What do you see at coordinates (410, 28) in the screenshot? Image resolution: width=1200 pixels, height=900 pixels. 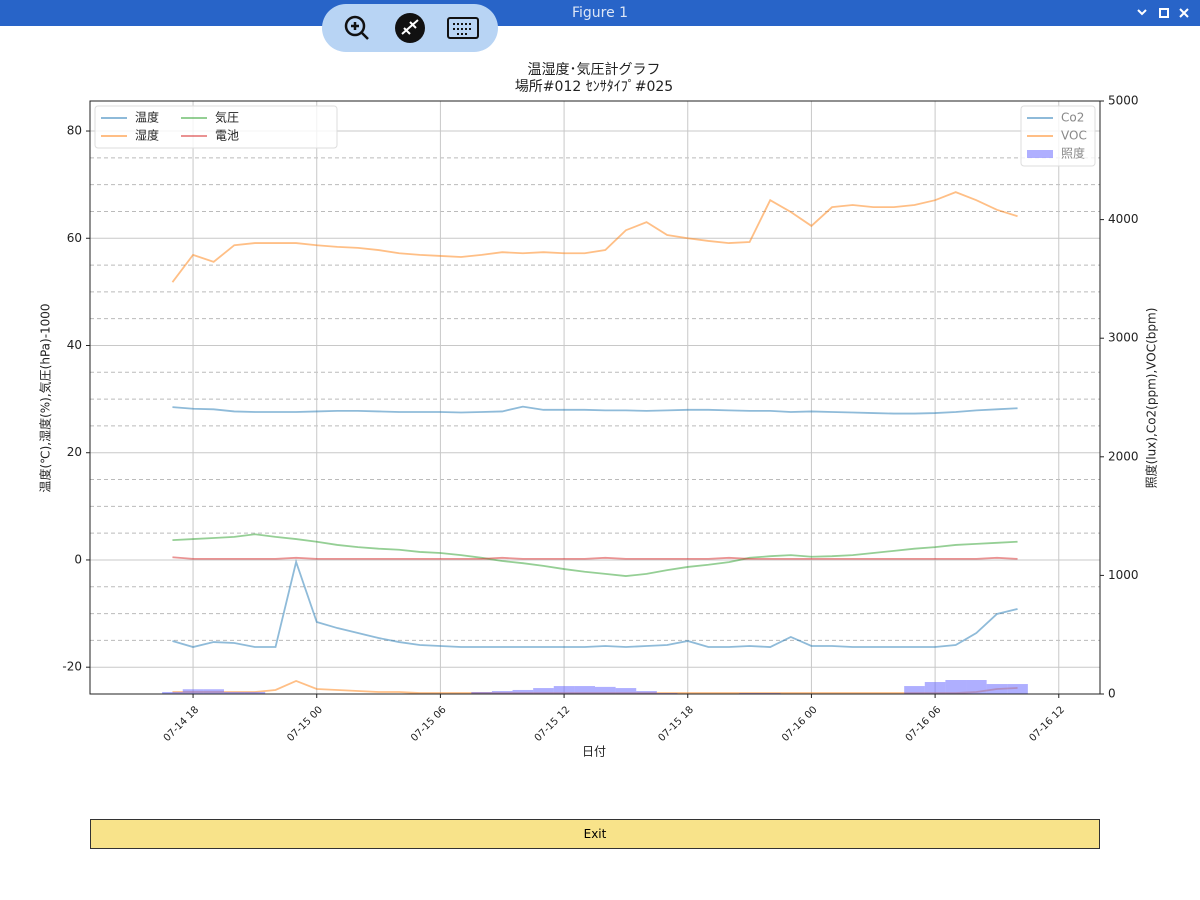 I see `toolbar` at bounding box center [410, 28].